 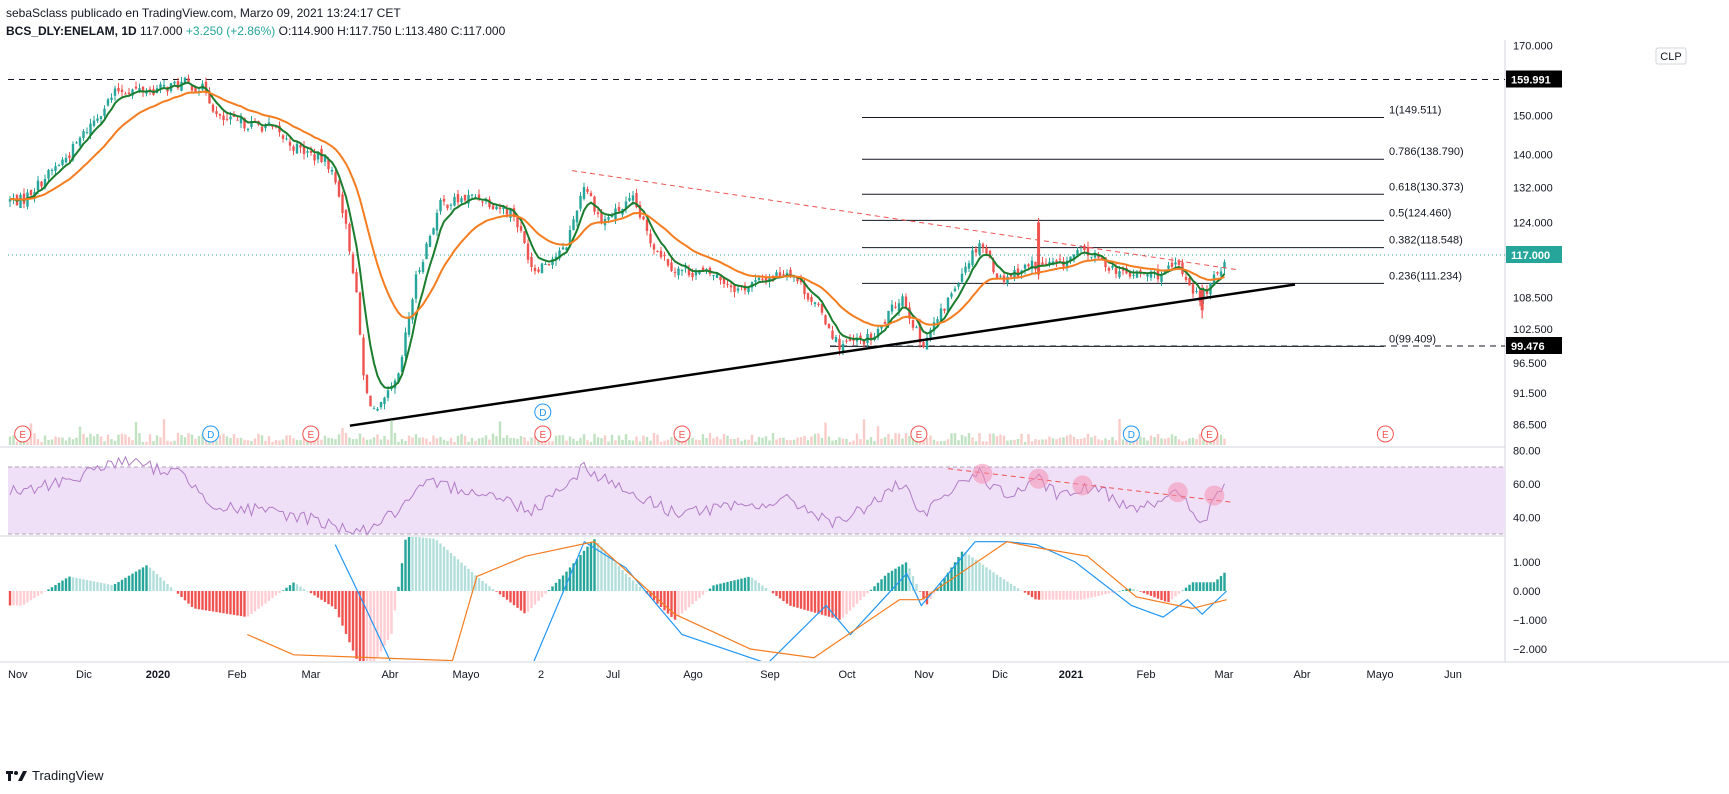 I want to click on last-price: 117.000, so click(x=161, y=31).